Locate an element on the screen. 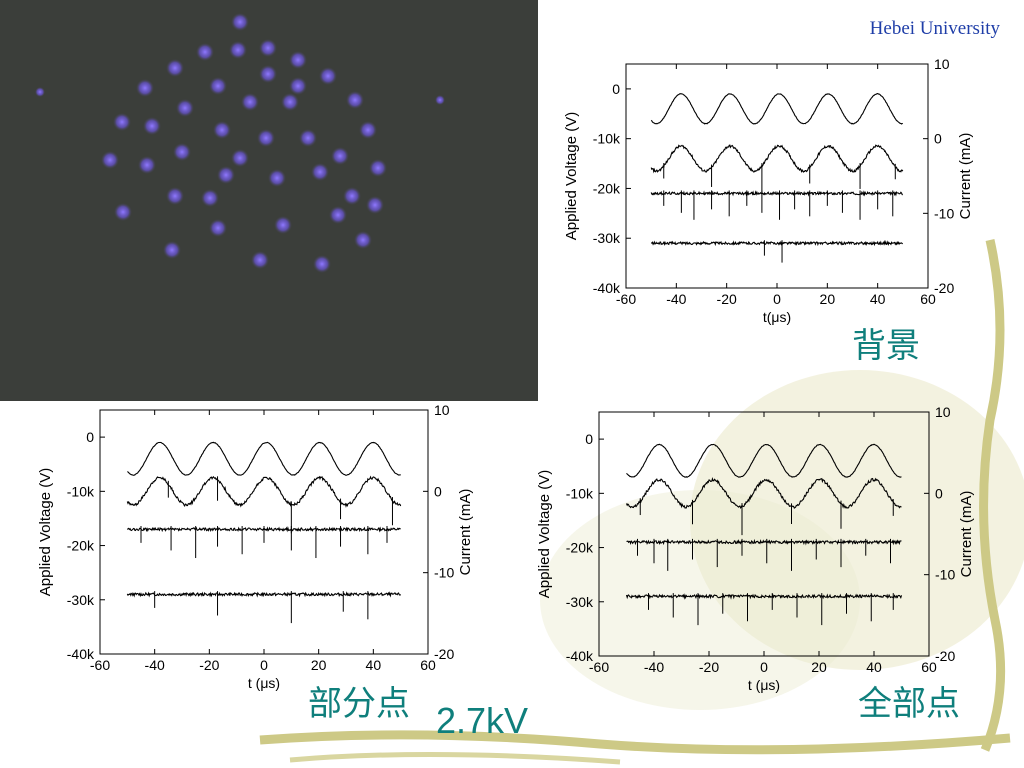  y2-tick-label: -20 is located at coordinates (945, 656).